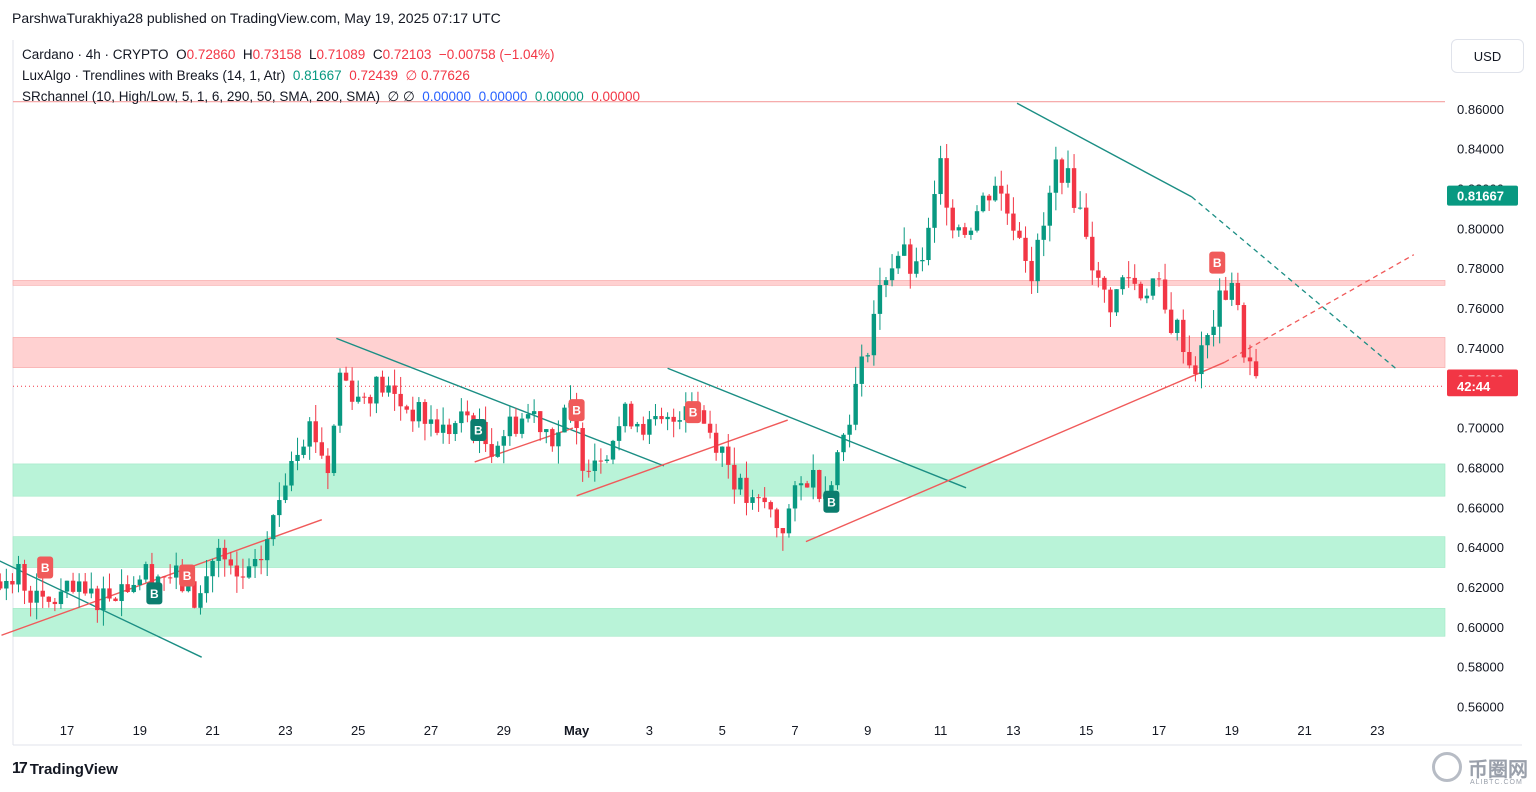  What do you see at coordinates (1232, 730) in the screenshot?
I see `time-tick-label: 19` at bounding box center [1232, 730].